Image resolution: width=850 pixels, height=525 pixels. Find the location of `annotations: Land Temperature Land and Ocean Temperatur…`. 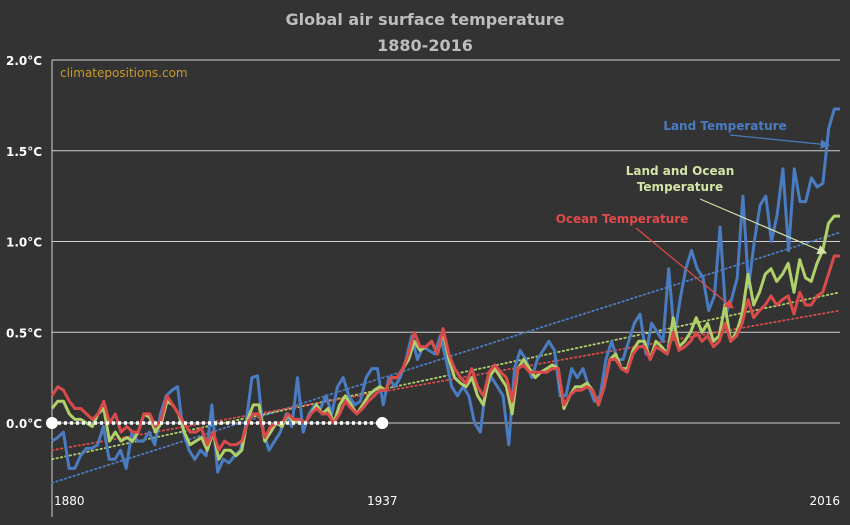

annotations: Land Temperature Land and Ocean Temperatur… is located at coordinates (693, 214).